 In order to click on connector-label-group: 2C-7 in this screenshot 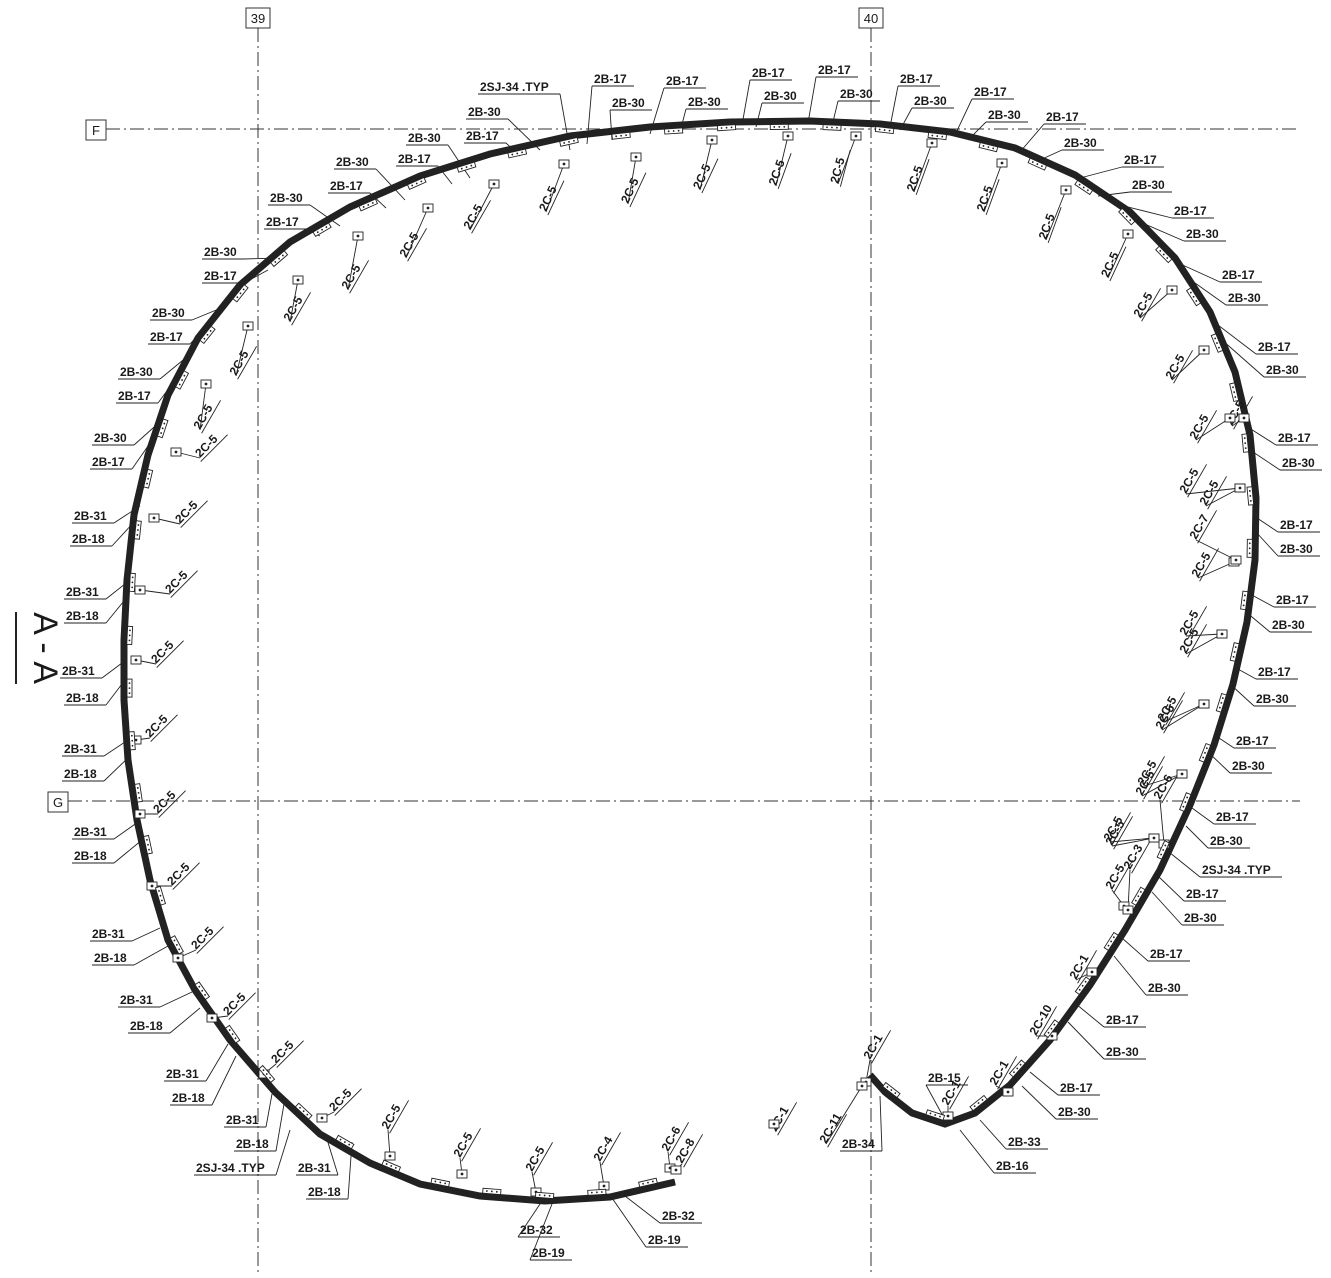, I will do `click(1201, 527)`.